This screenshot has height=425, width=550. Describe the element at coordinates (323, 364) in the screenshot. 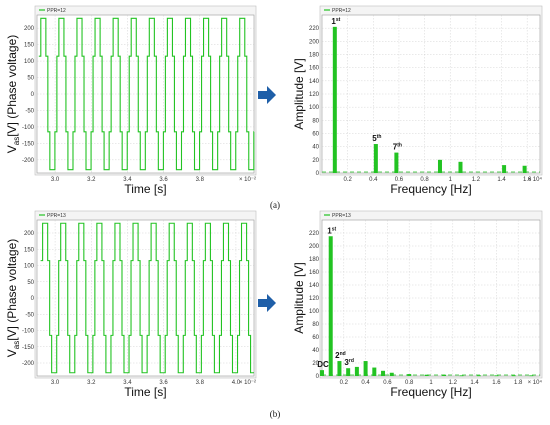

I see `harmonic-label: DC` at that location.